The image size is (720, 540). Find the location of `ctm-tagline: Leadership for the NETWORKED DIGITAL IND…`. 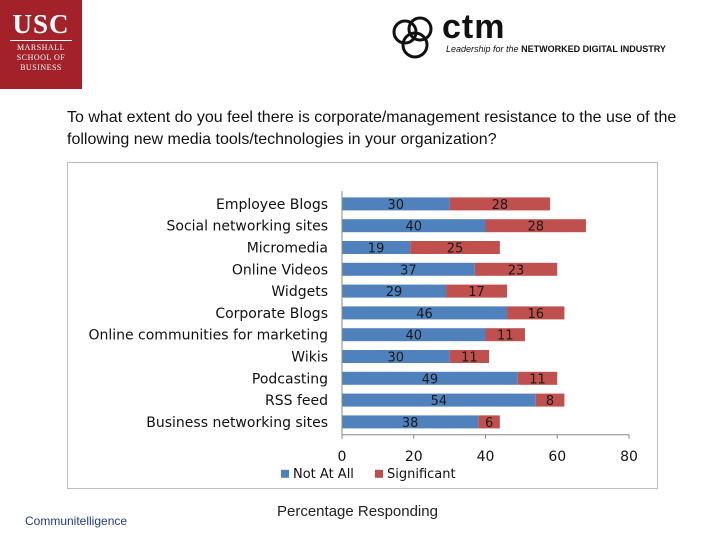

ctm-tagline: Leadership for the NETWORKED DIGITAL IND… is located at coordinates (556, 49).